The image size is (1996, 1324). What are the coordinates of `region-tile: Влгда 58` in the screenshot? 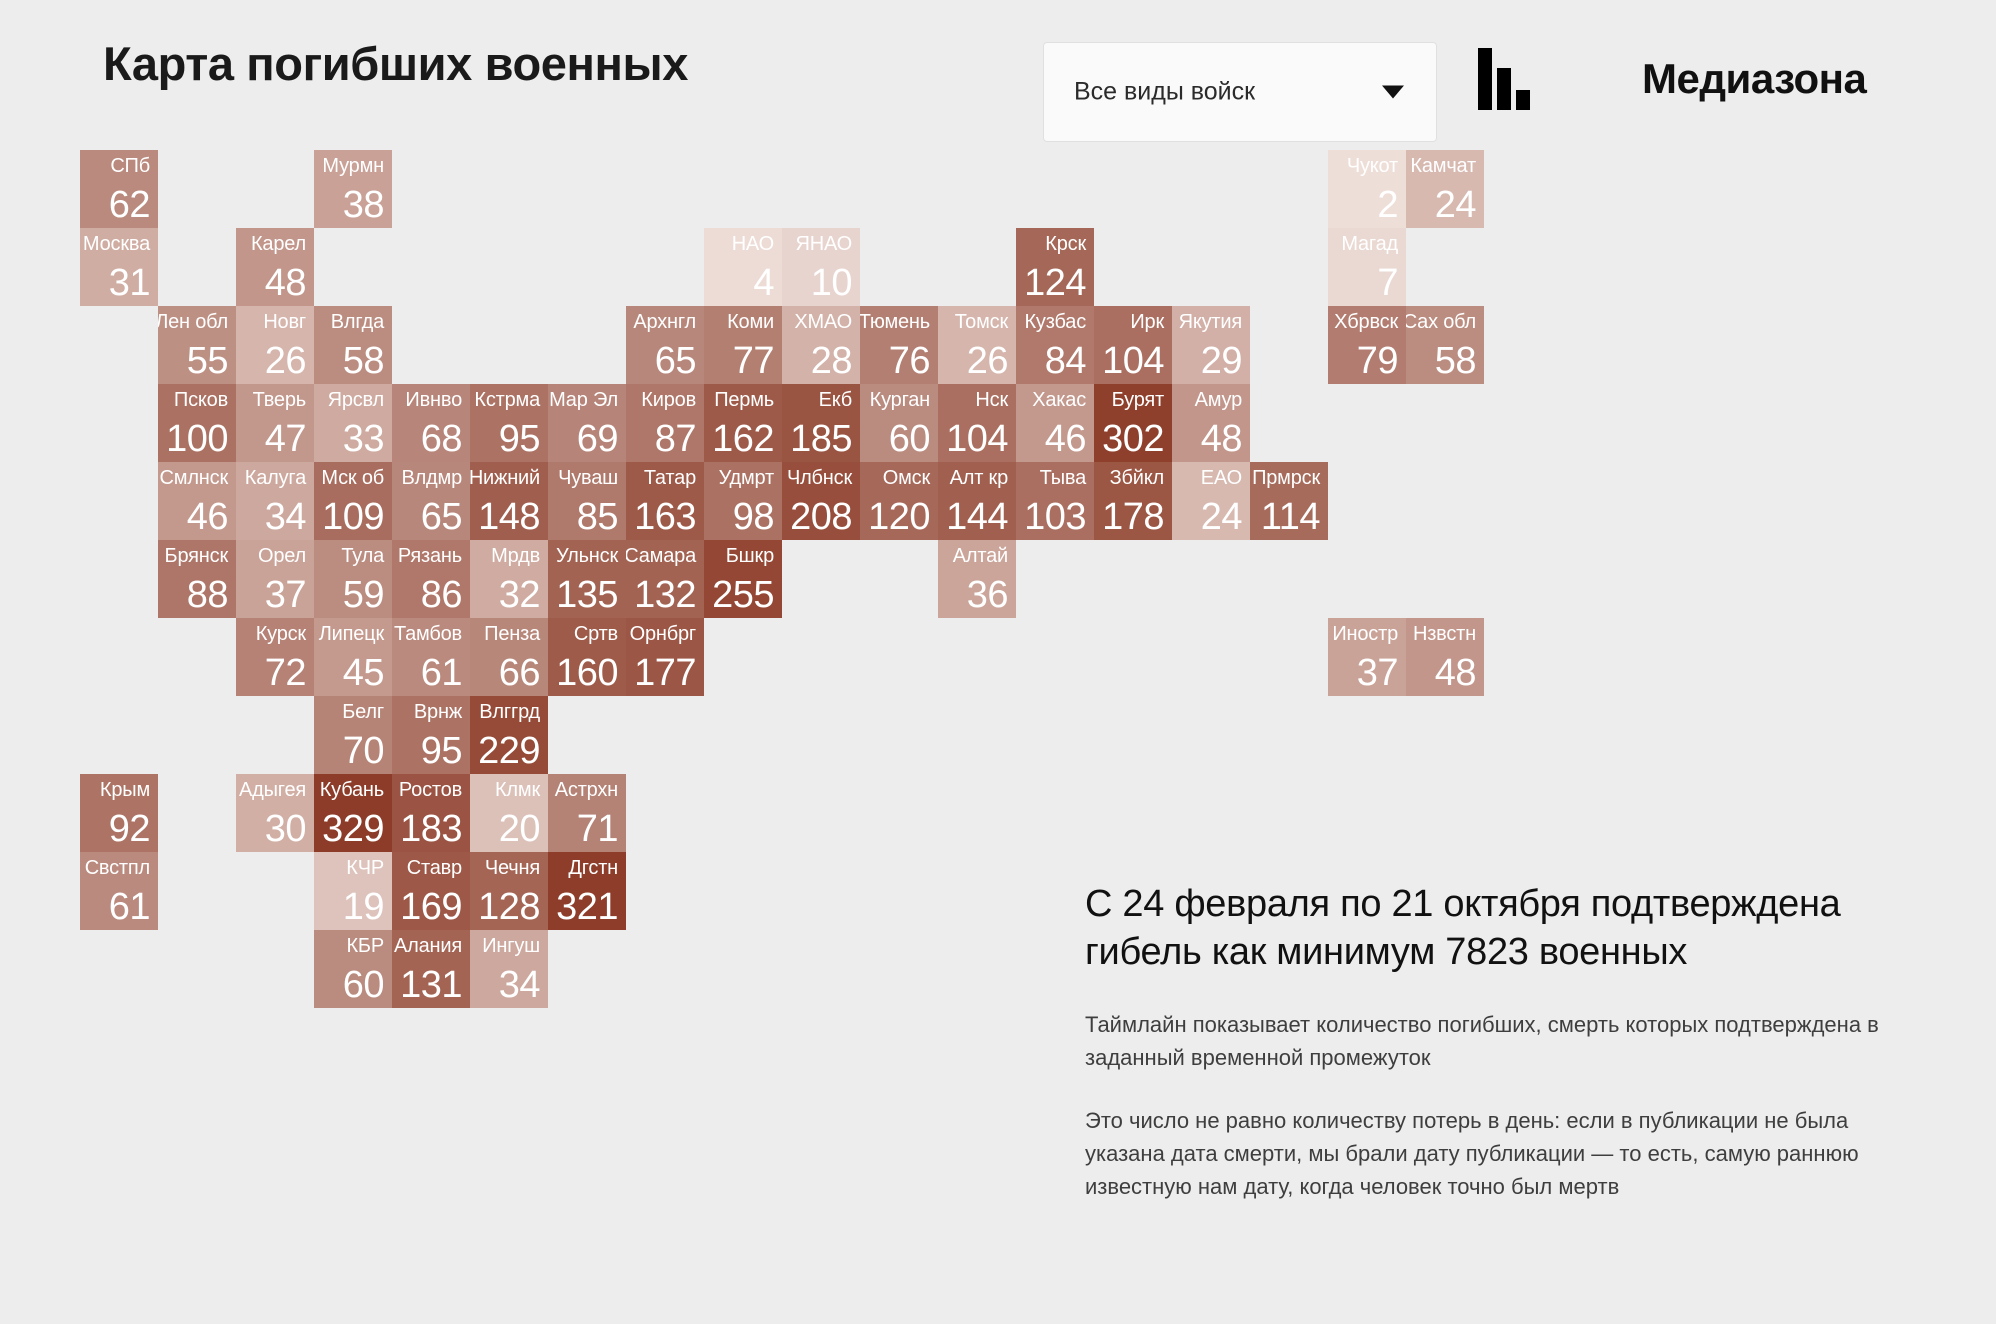 It's located at (353, 345).